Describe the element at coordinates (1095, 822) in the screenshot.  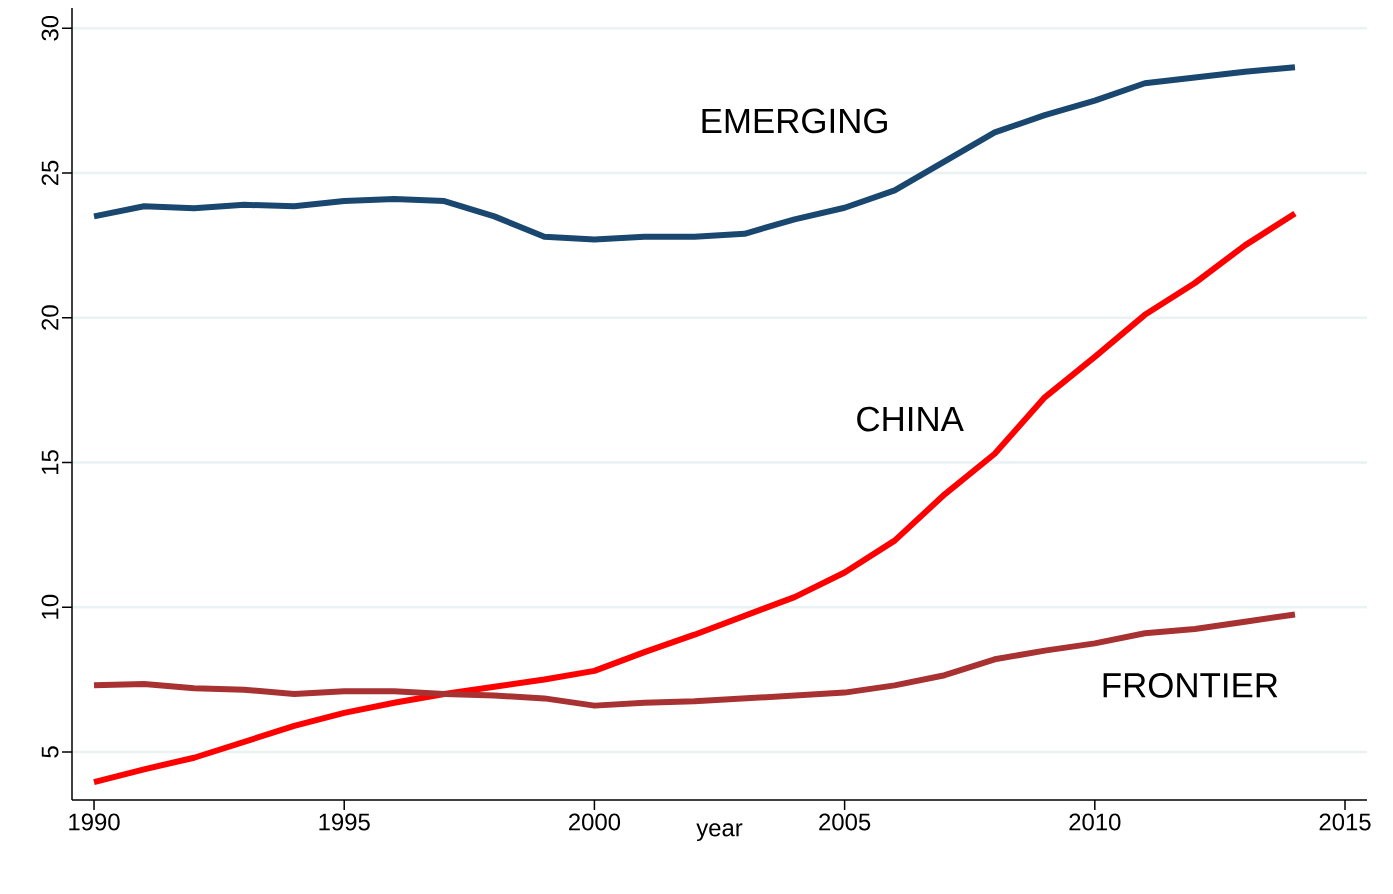
I see `x-tick-label: 2010` at that location.